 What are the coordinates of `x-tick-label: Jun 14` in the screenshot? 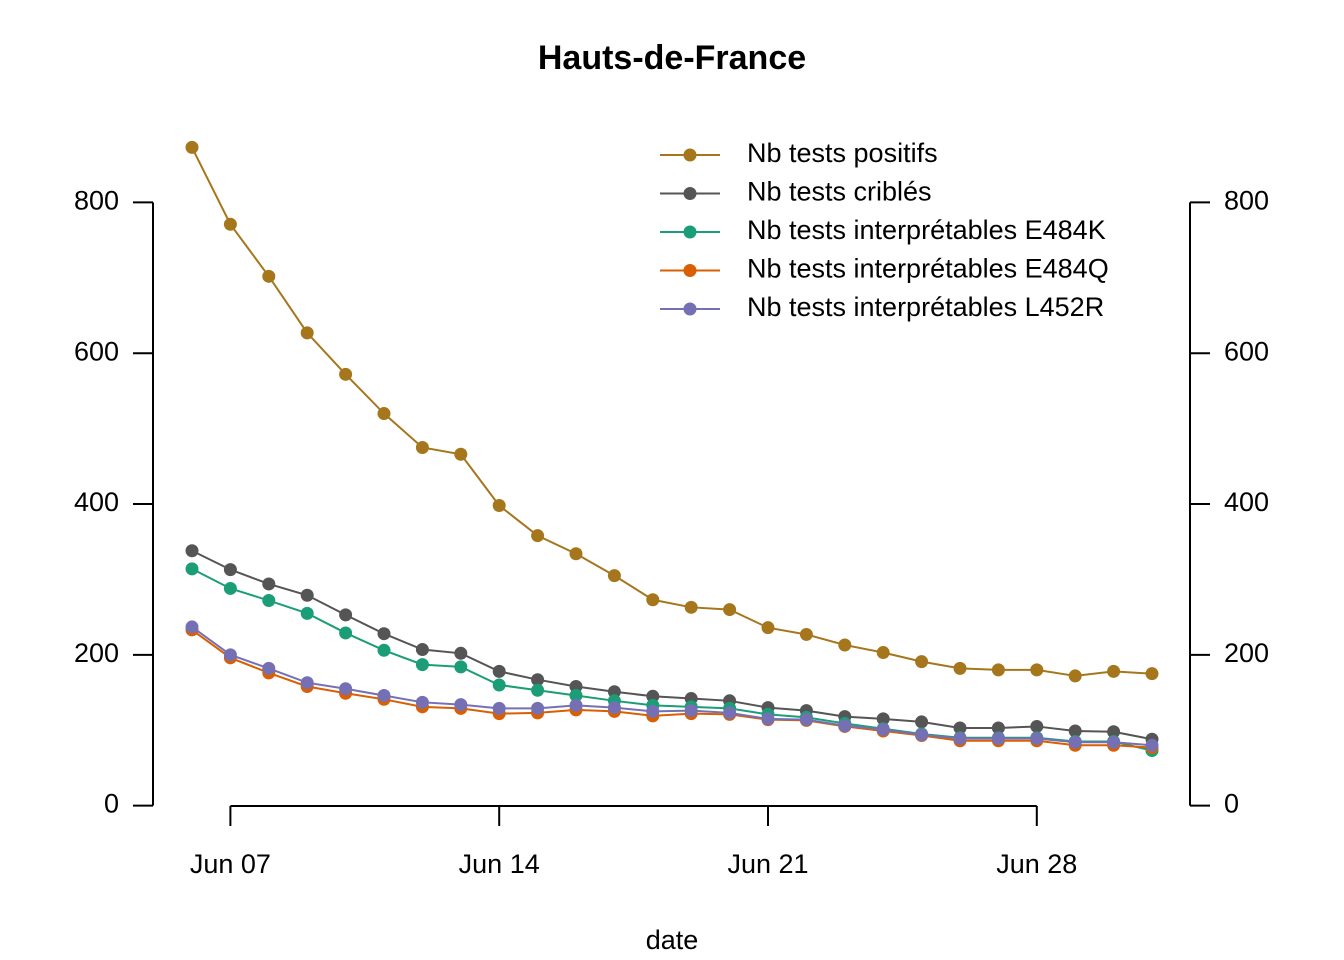 It's located at (499, 864).